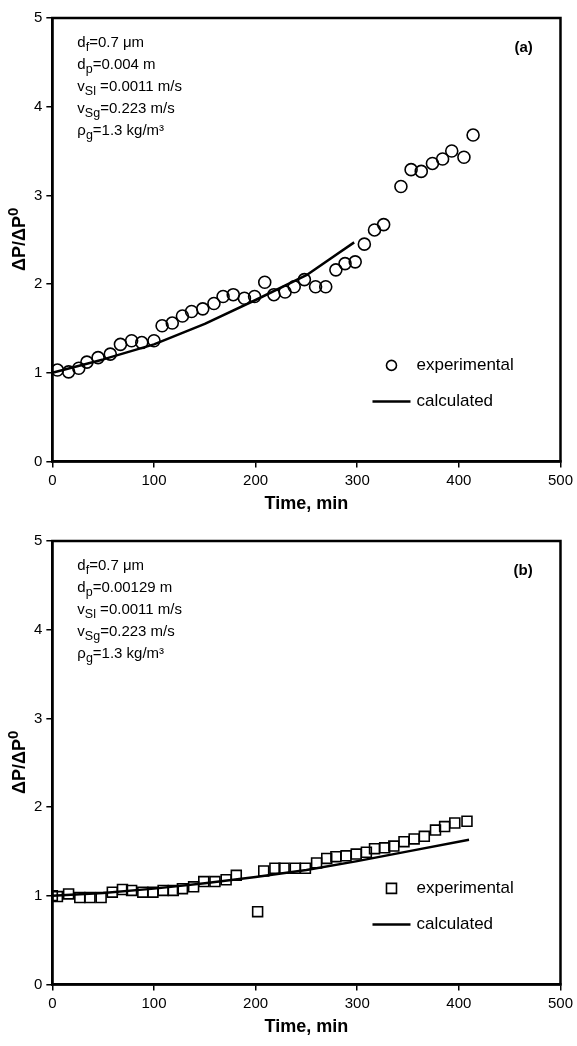 The width and height of the screenshot is (577, 1046). What do you see at coordinates (523, 46) in the screenshot?
I see `text: (a)` at bounding box center [523, 46].